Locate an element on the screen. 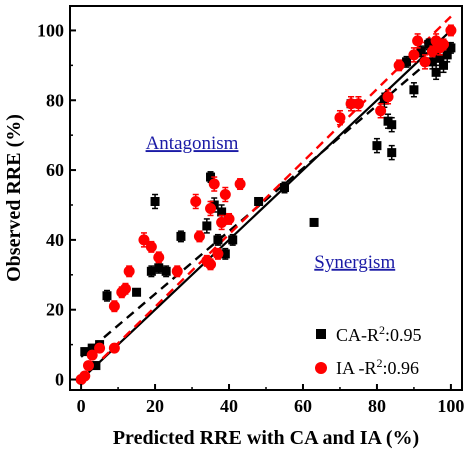 This screenshot has width=474, height=452. antagonism-label: Antagonism is located at coordinates (192, 143).